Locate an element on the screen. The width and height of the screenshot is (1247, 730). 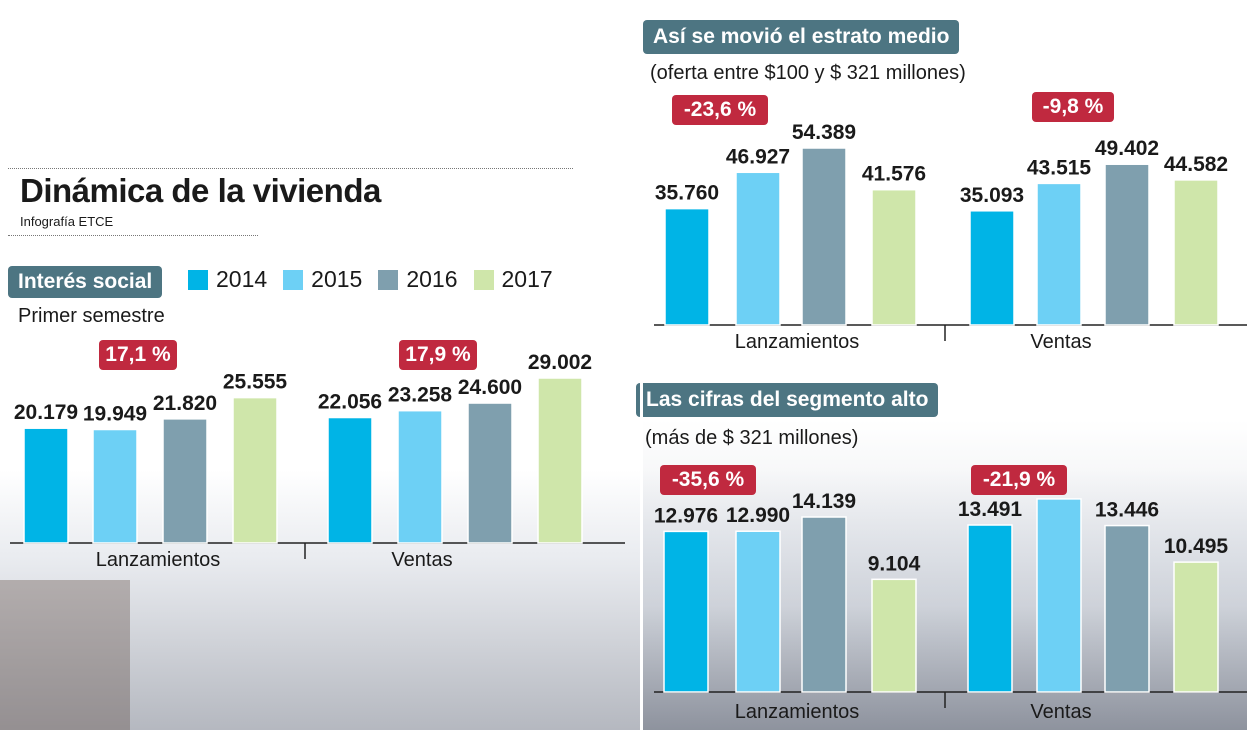
legend-label: 2014 is located at coordinates (242, 279).